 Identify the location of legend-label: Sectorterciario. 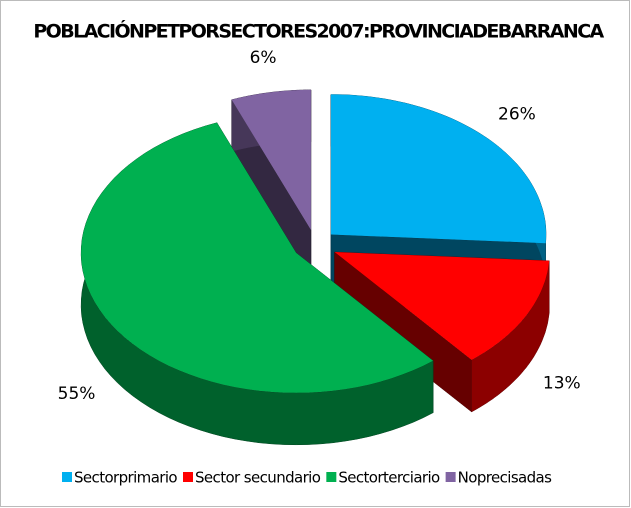
(389, 478).